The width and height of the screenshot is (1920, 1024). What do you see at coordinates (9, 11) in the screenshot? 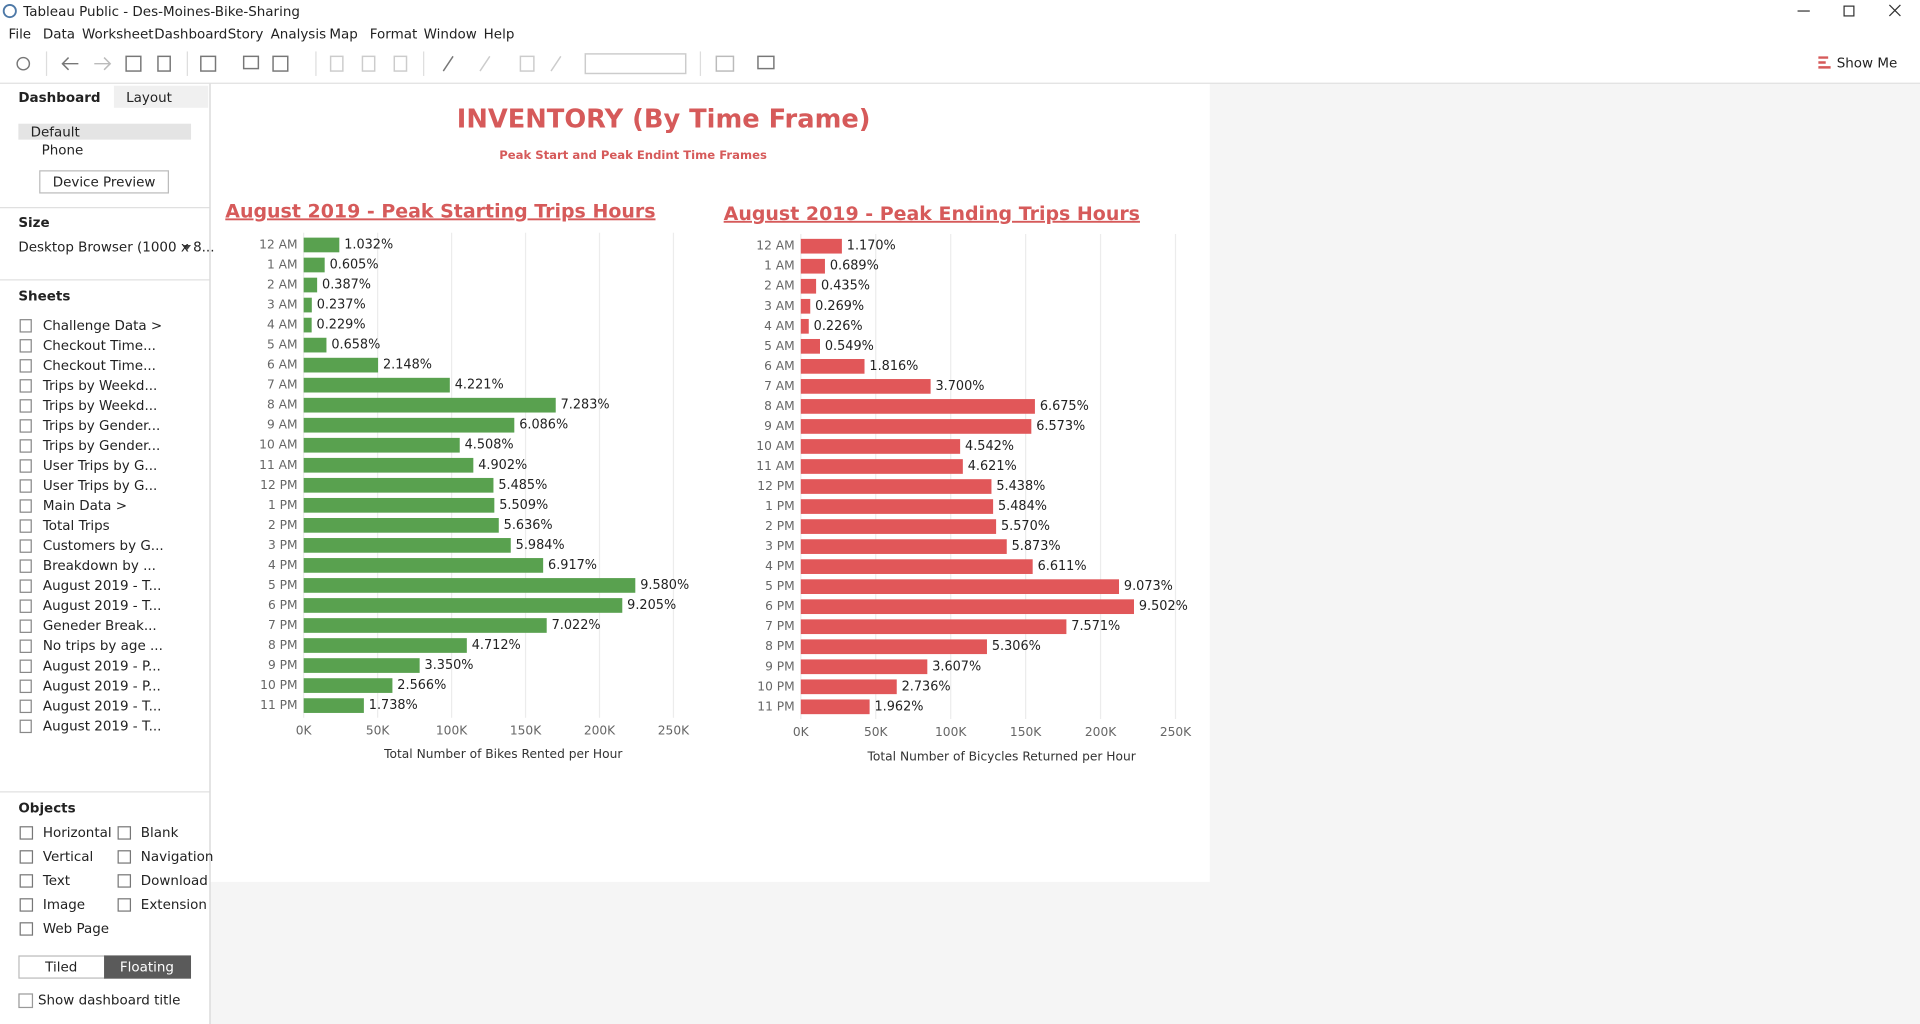
I see `app-icon` at bounding box center [9, 11].